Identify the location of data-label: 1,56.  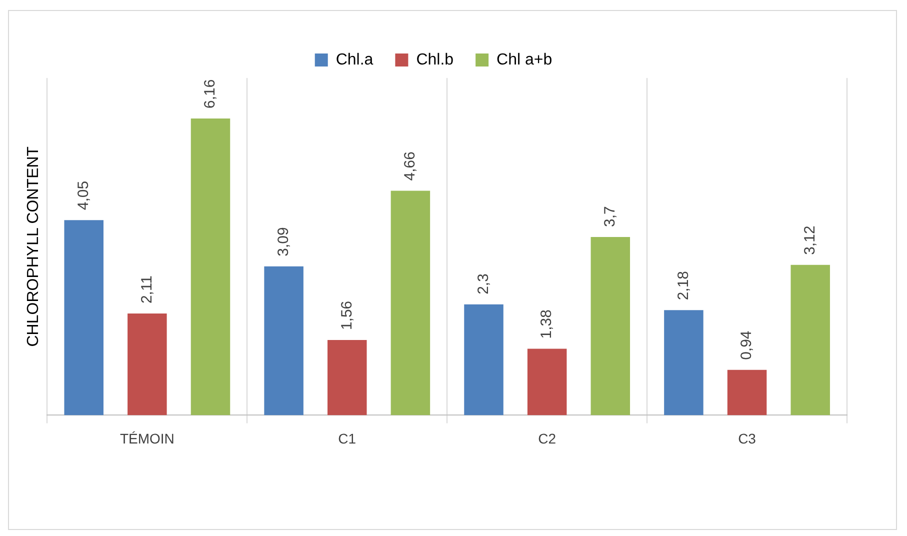
(347, 315).